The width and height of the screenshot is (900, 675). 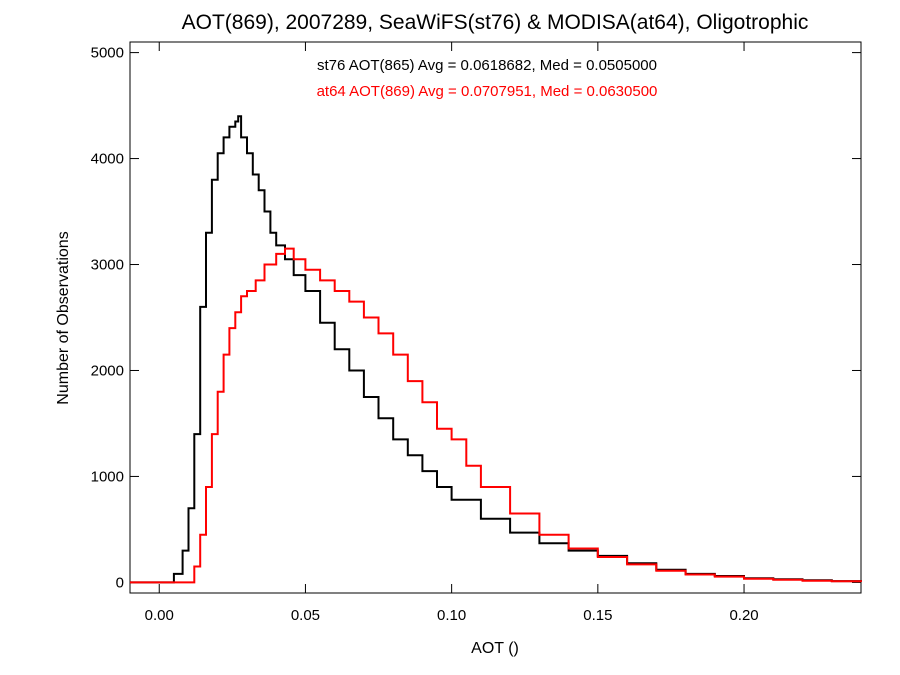 I want to click on x-tick-label: 0.10, so click(x=451, y=615).